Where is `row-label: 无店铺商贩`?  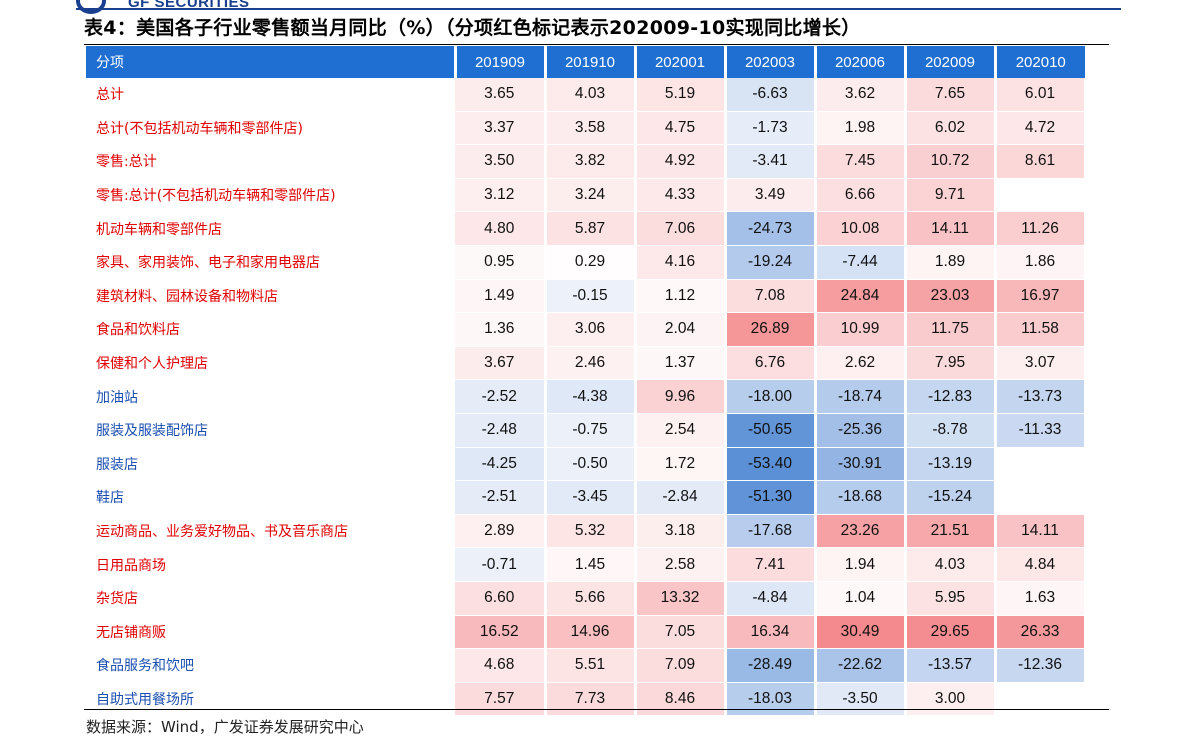 row-label: 无店铺商贩 is located at coordinates (270, 632).